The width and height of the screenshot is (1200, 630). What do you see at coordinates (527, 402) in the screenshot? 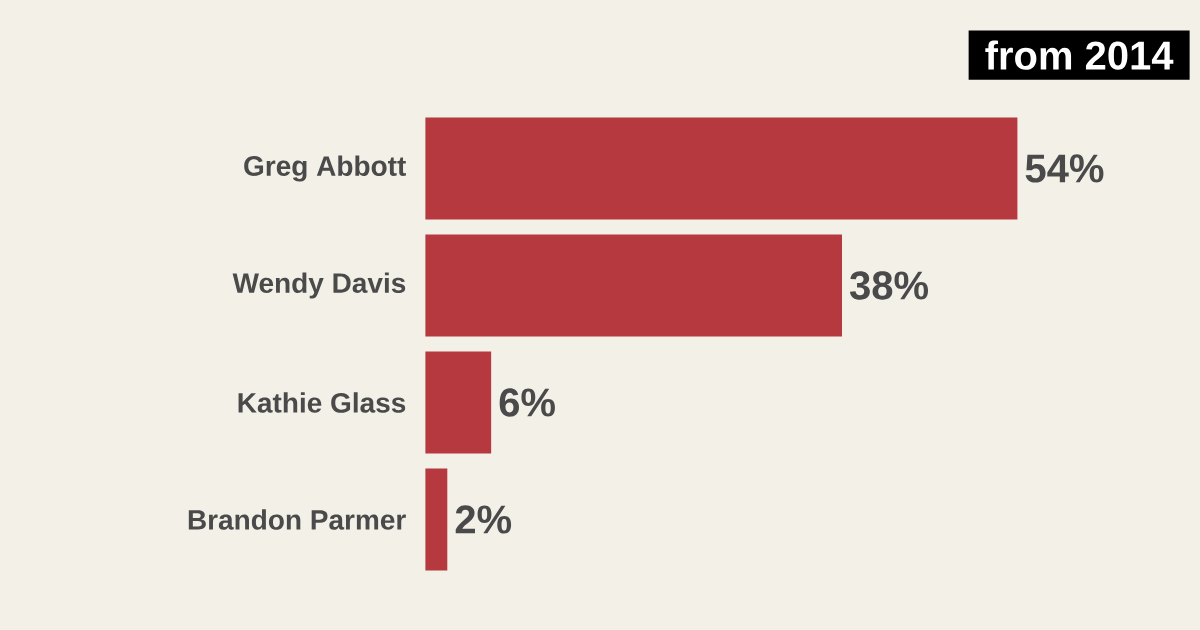
I see `data-label: 6%` at bounding box center [527, 402].